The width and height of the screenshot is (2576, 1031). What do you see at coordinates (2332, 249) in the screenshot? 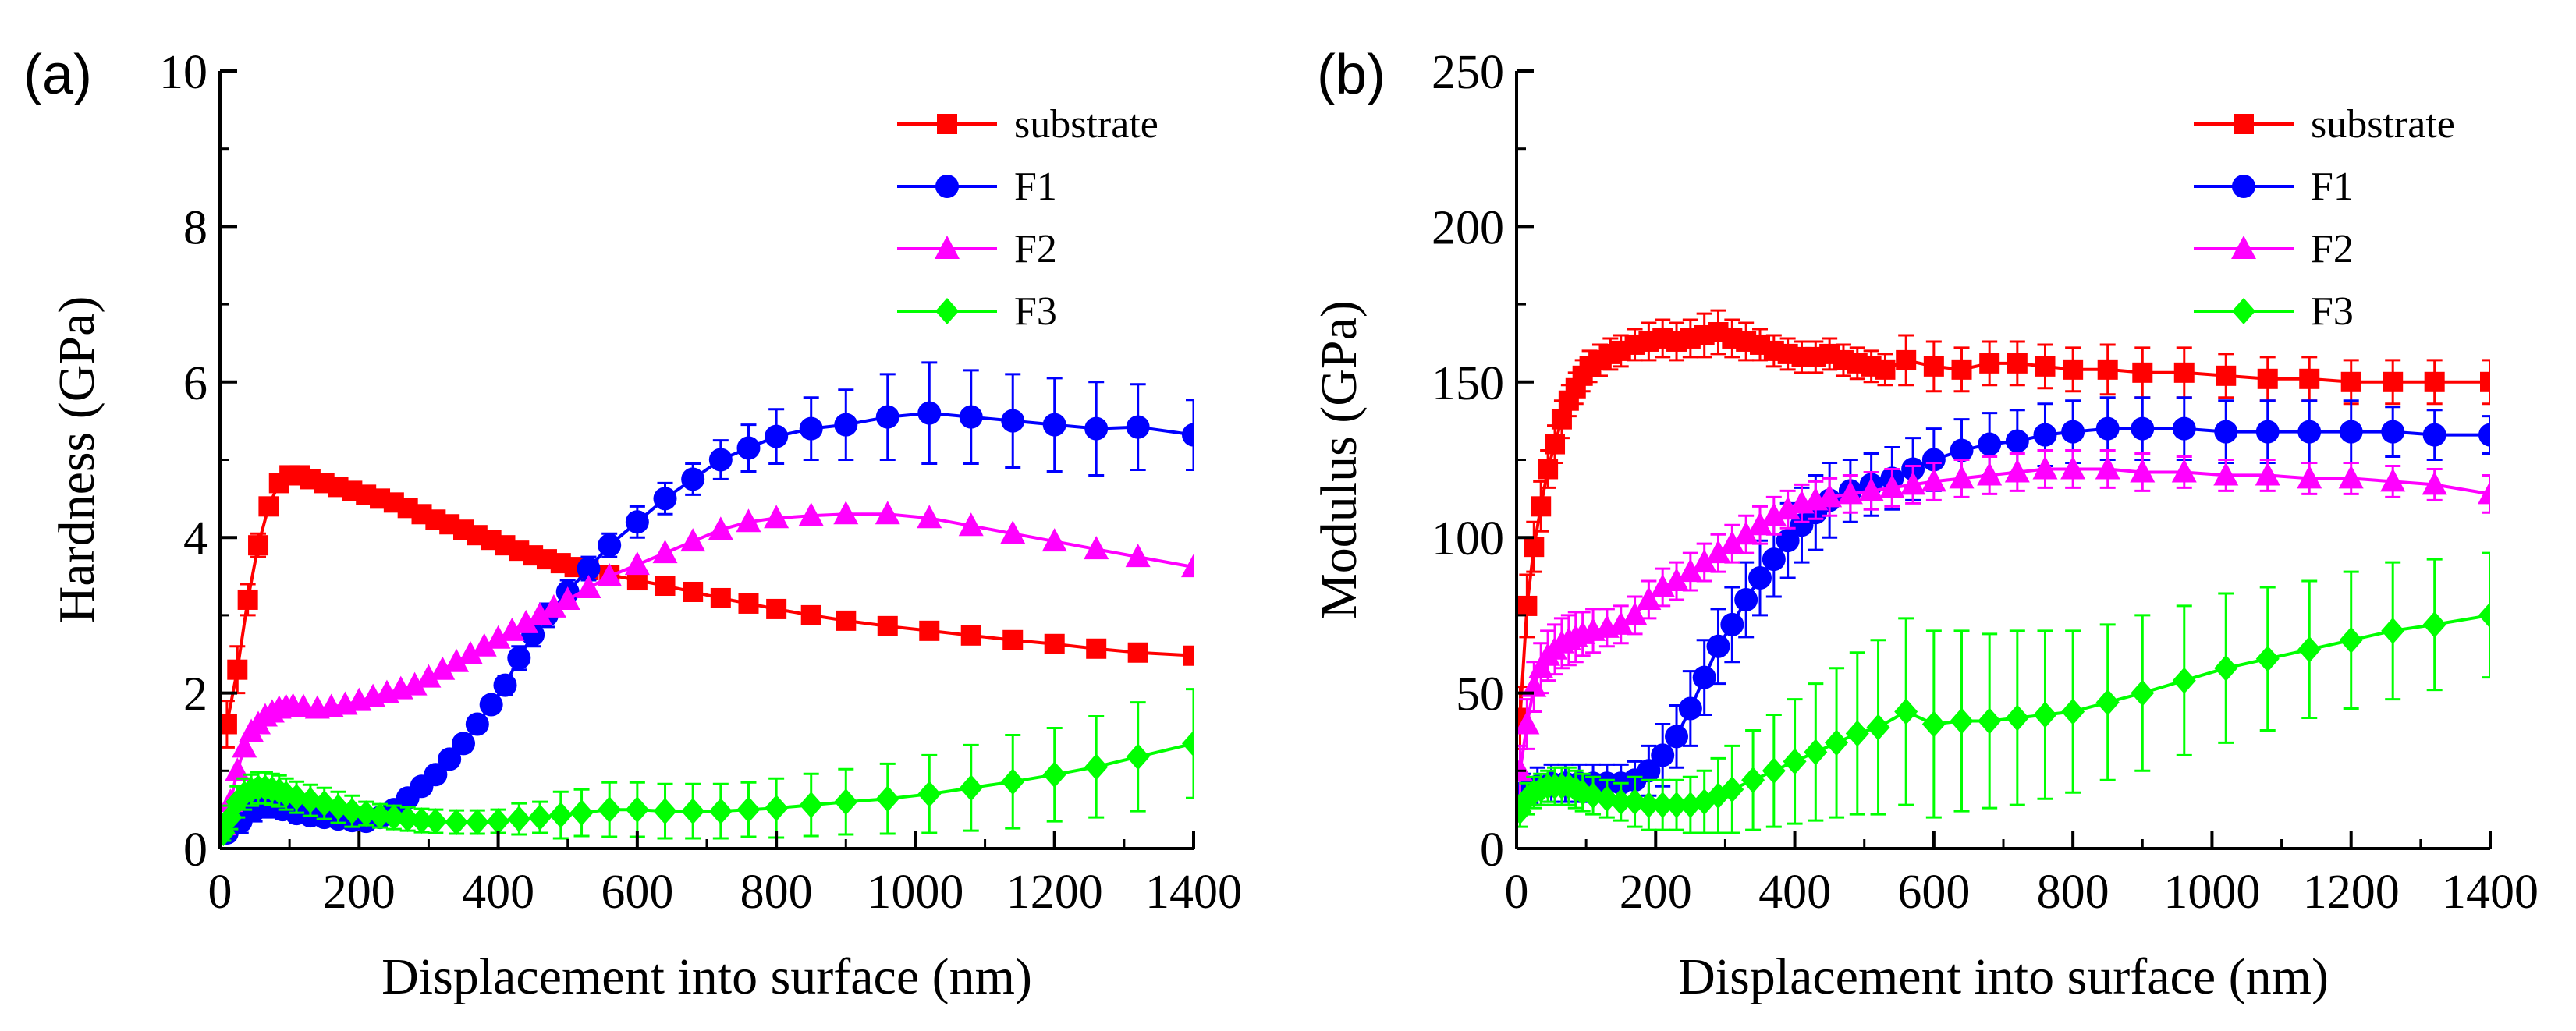
I see `legend-label-f2: F2` at bounding box center [2332, 249].